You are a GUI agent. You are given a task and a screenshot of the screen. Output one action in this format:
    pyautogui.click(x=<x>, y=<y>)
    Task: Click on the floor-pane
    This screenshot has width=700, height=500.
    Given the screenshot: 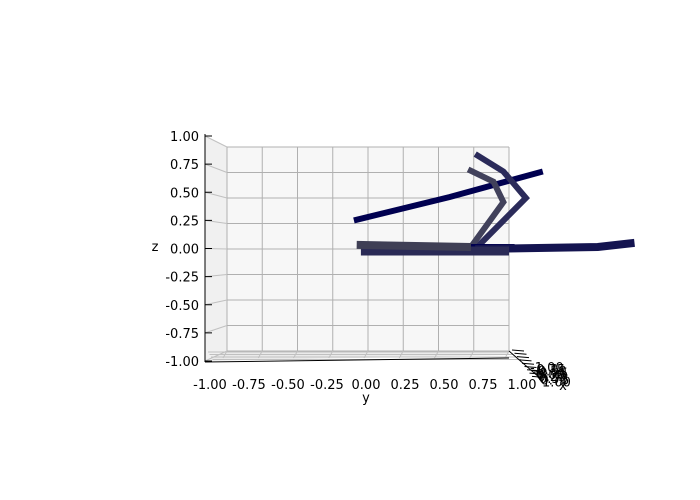 What is the action you would take?
    pyautogui.click(x=357, y=356)
    